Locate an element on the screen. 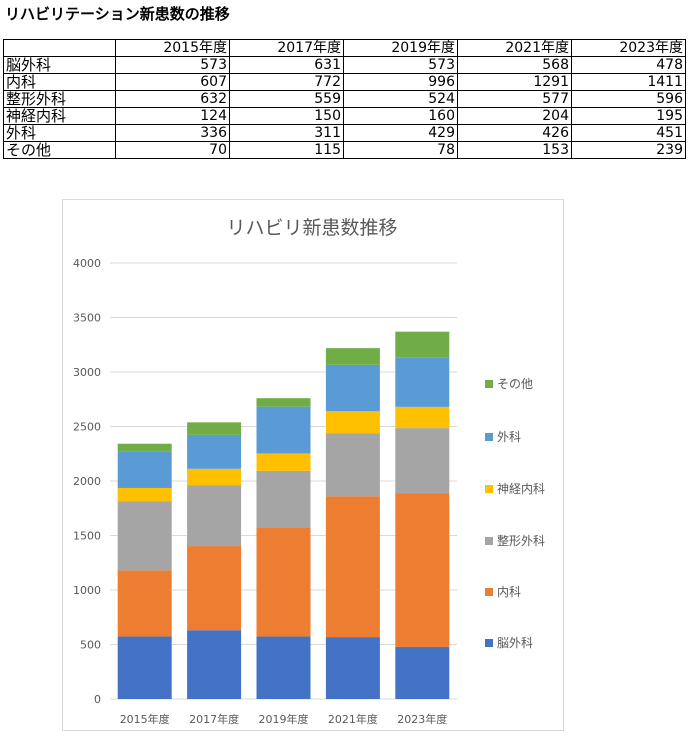 The image size is (690, 740). table-row-label: 神経内科 is located at coordinates (59, 116).